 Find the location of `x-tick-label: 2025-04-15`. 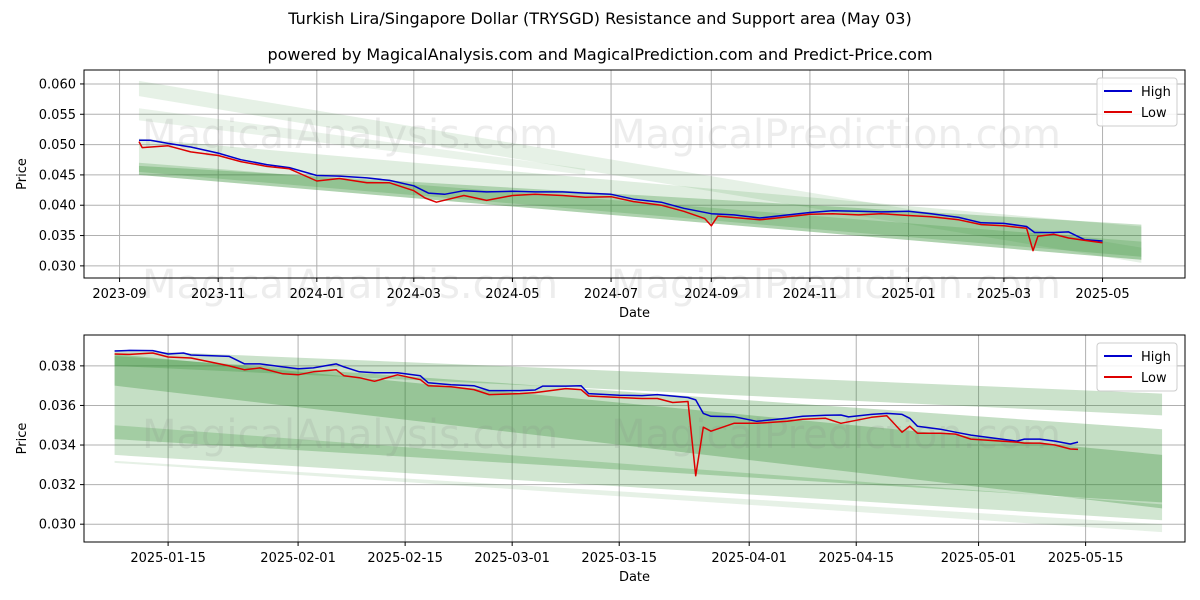

x-tick-label: 2025-04-15 is located at coordinates (856, 558).